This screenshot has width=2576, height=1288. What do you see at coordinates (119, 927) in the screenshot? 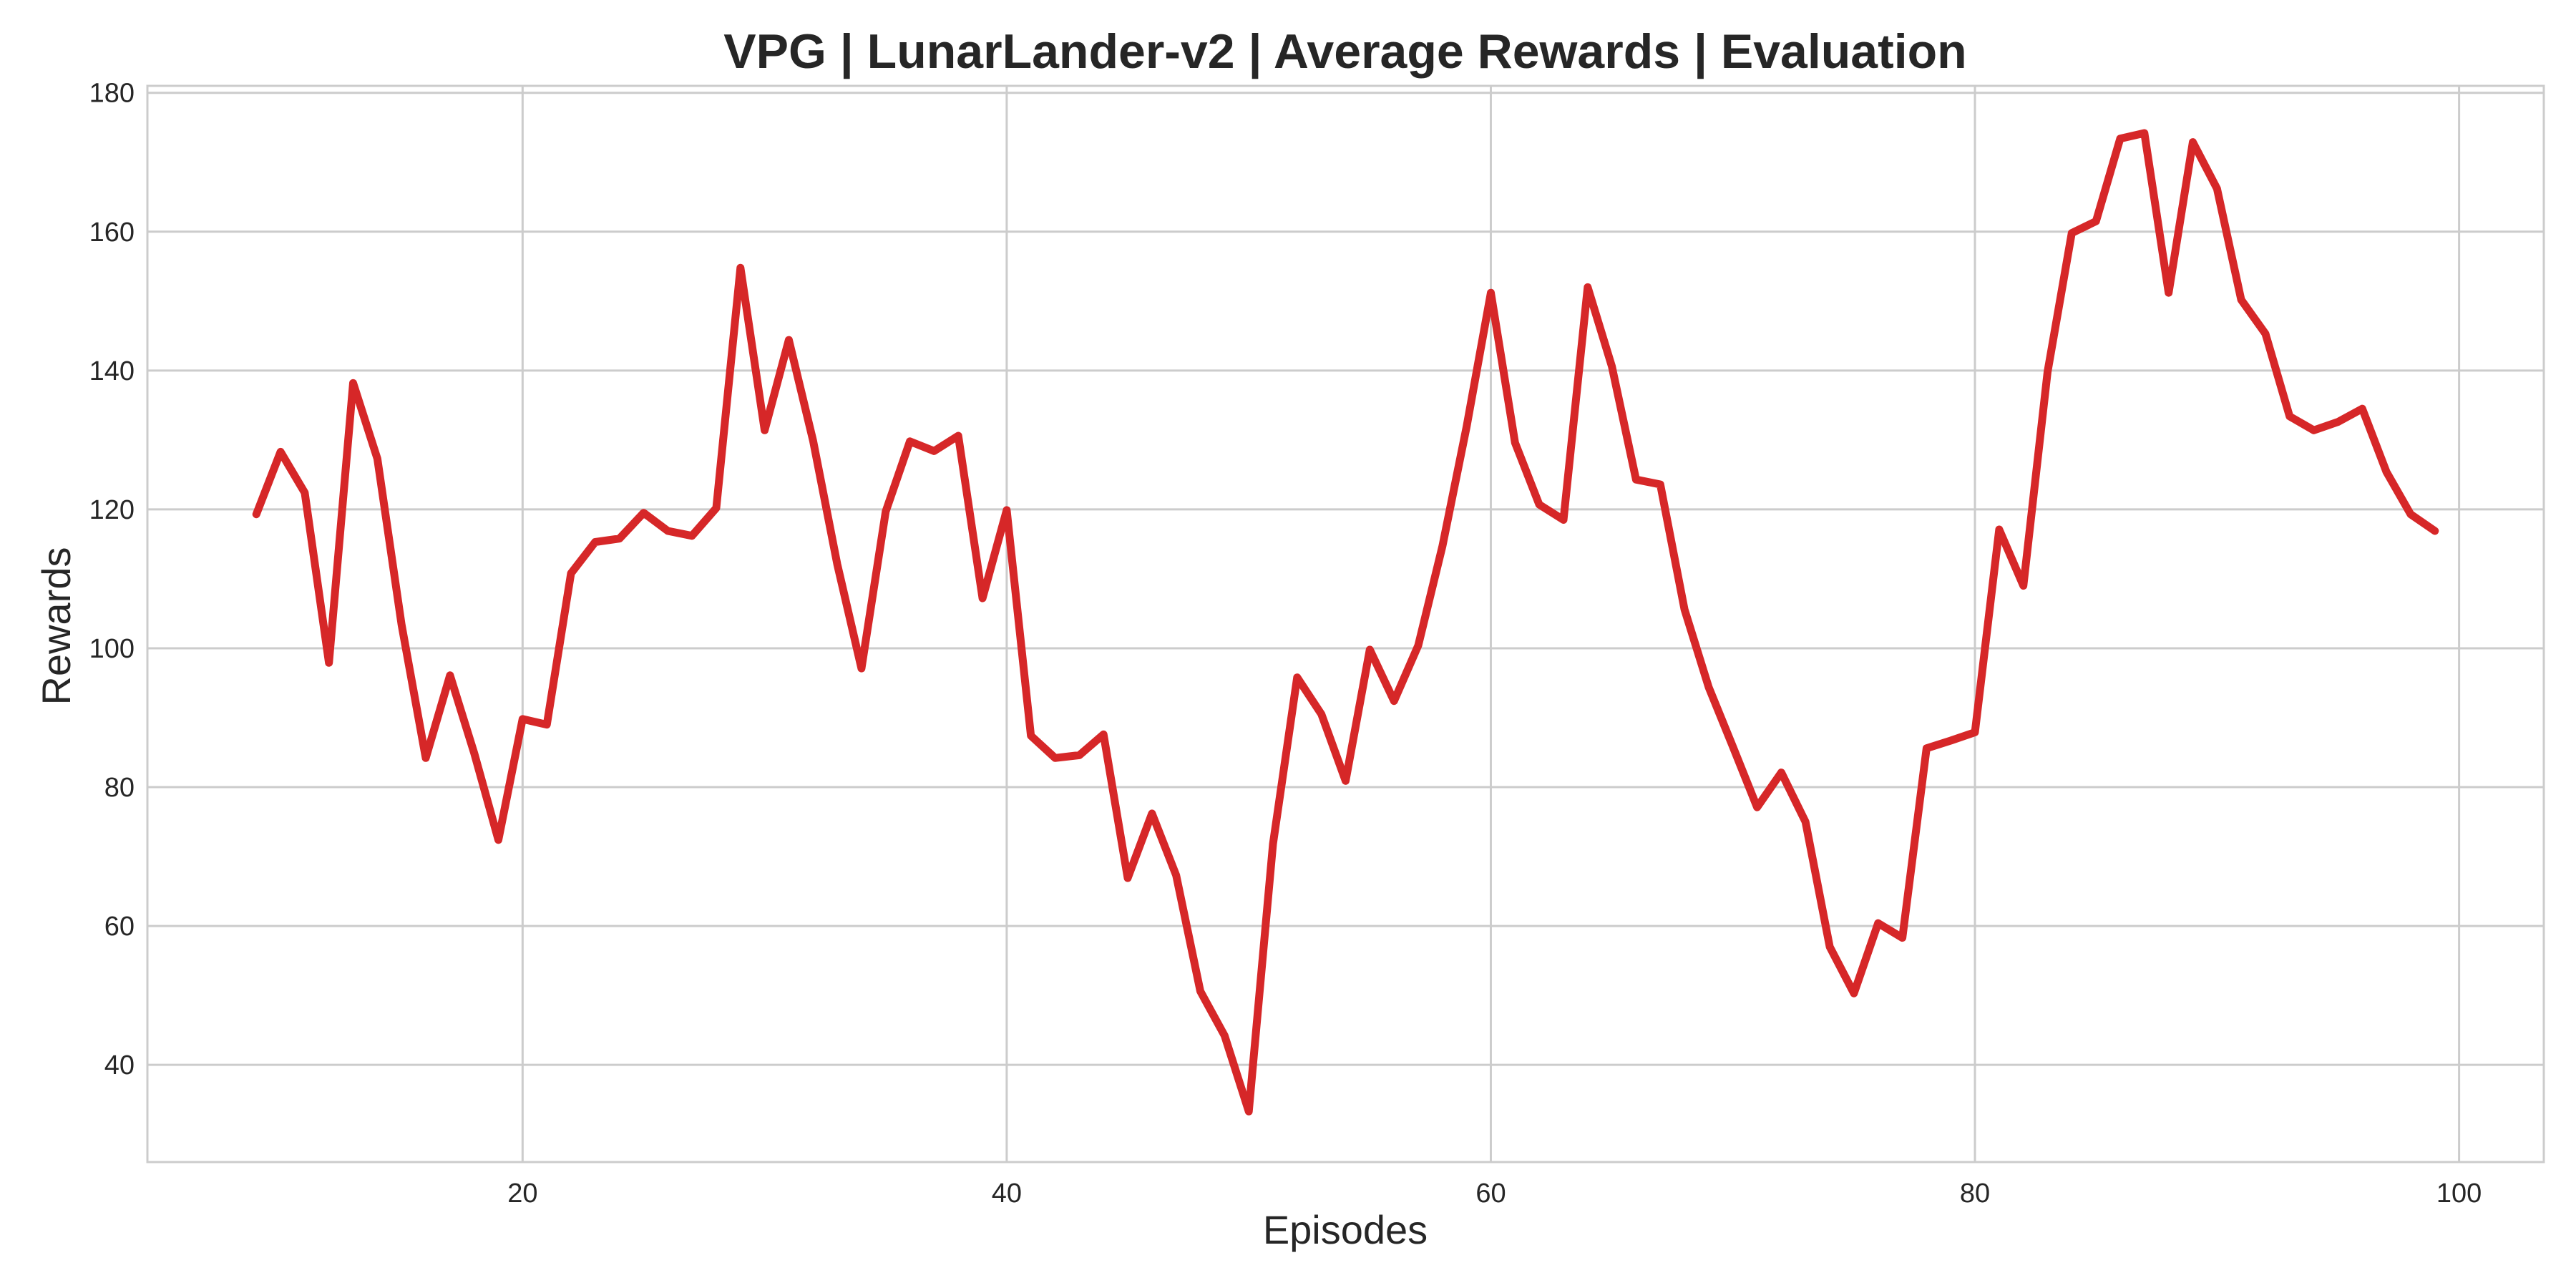
I see `y-tick-label: 60` at bounding box center [119, 927].